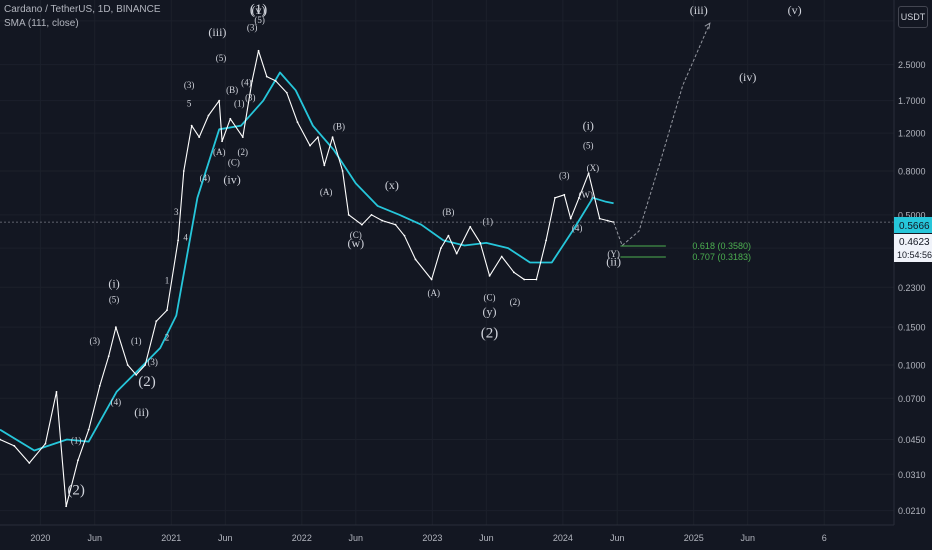  What do you see at coordinates (912, 288) in the screenshot?
I see `price-tick-label: 0.2300` at bounding box center [912, 288].